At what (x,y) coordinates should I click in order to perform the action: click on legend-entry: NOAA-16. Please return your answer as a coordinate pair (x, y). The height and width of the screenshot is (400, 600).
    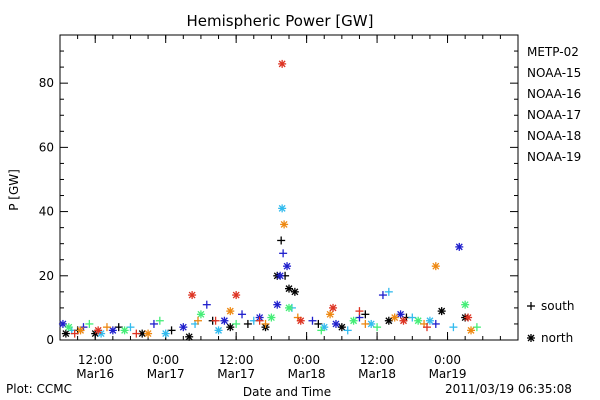
    Looking at the image, I should click on (554, 94).